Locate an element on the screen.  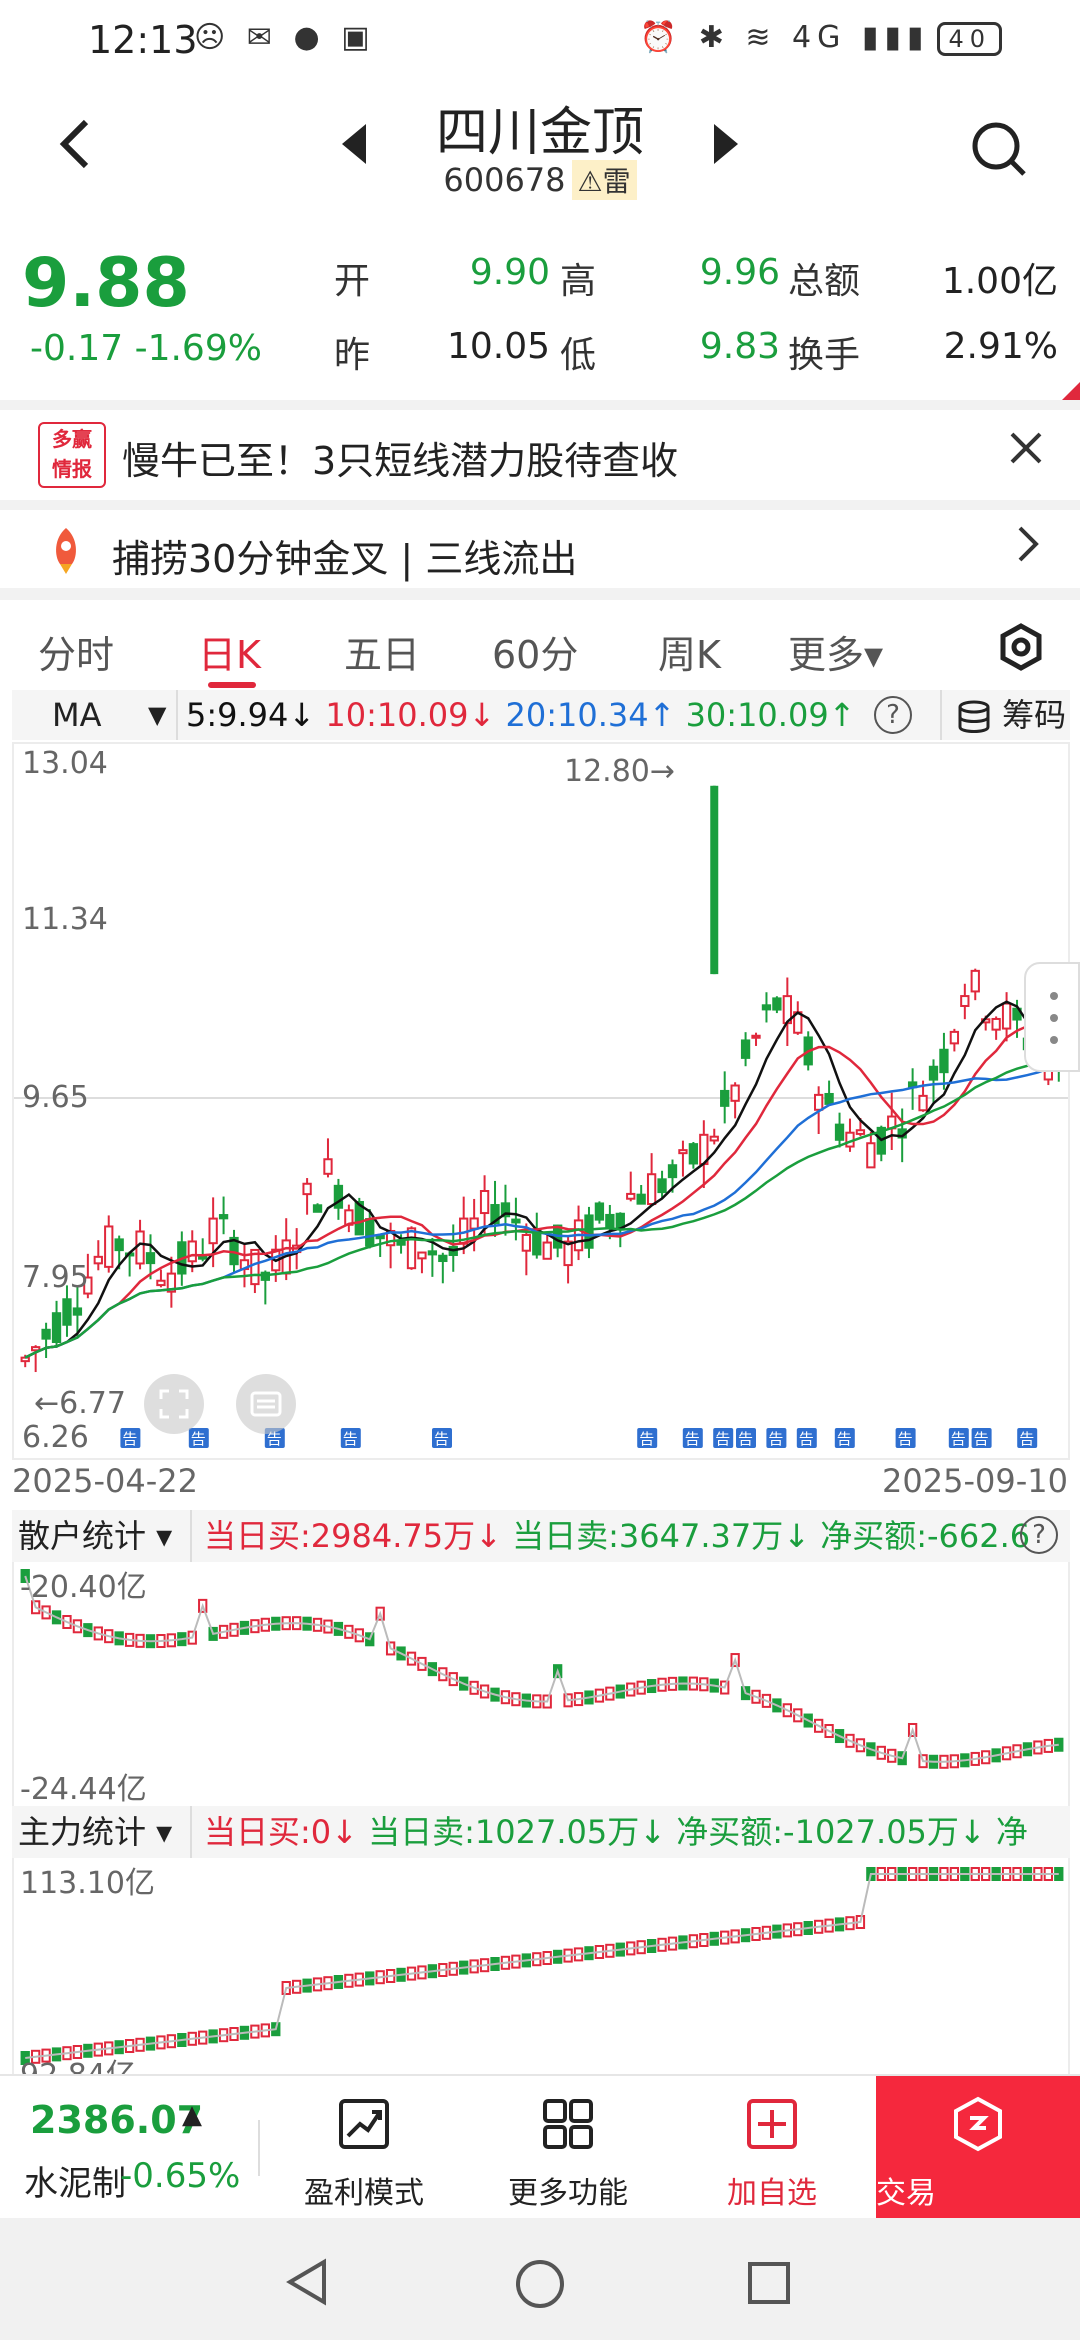
tab-five-day: 五日 is located at coordinates (382, 655).